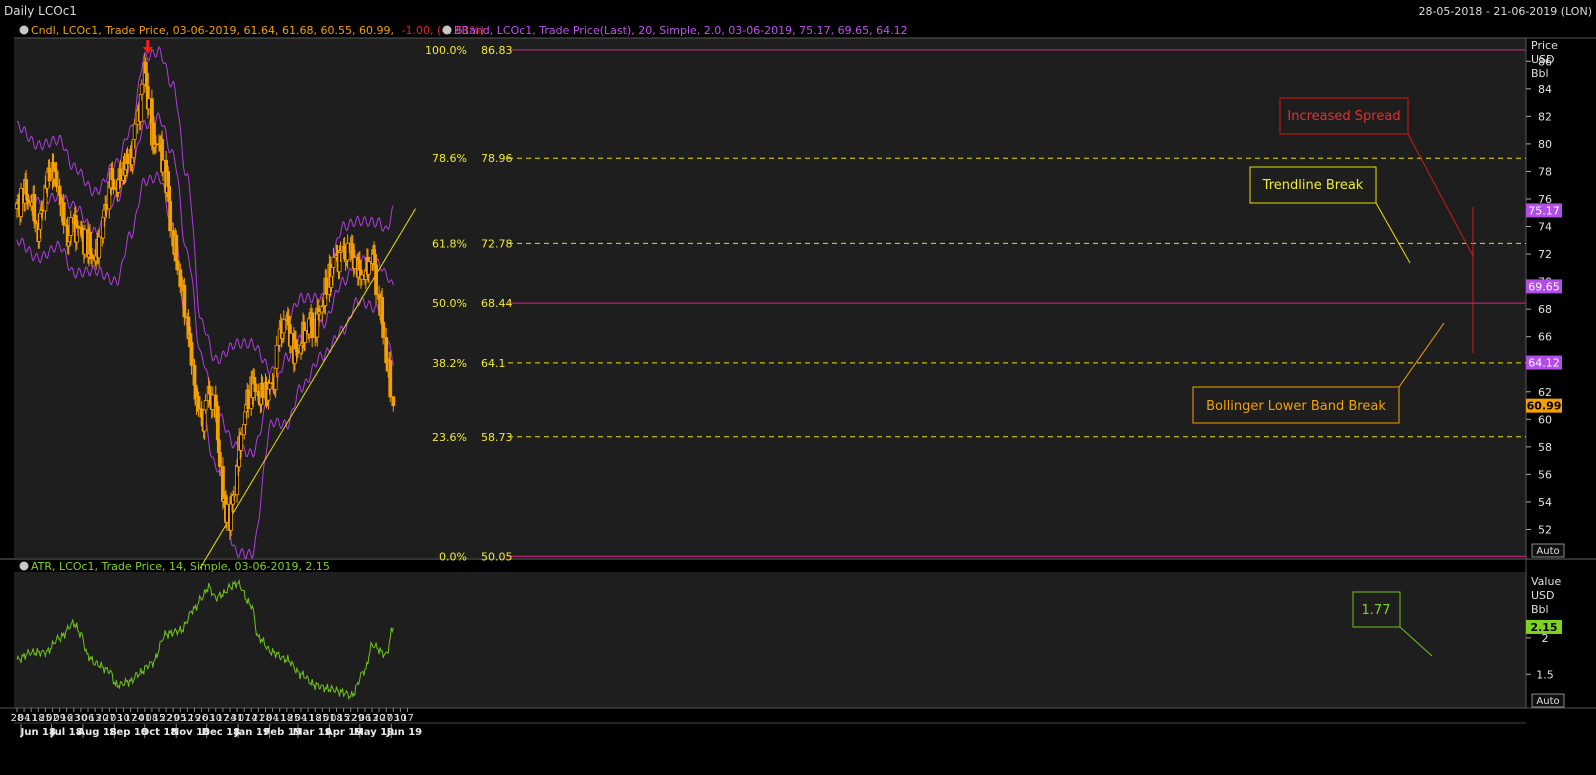 The image size is (1596, 775). What do you see at coordinates (447, 30) in the screenshot?
I see `bband-legend-icon` at bounding box center [447, 30].